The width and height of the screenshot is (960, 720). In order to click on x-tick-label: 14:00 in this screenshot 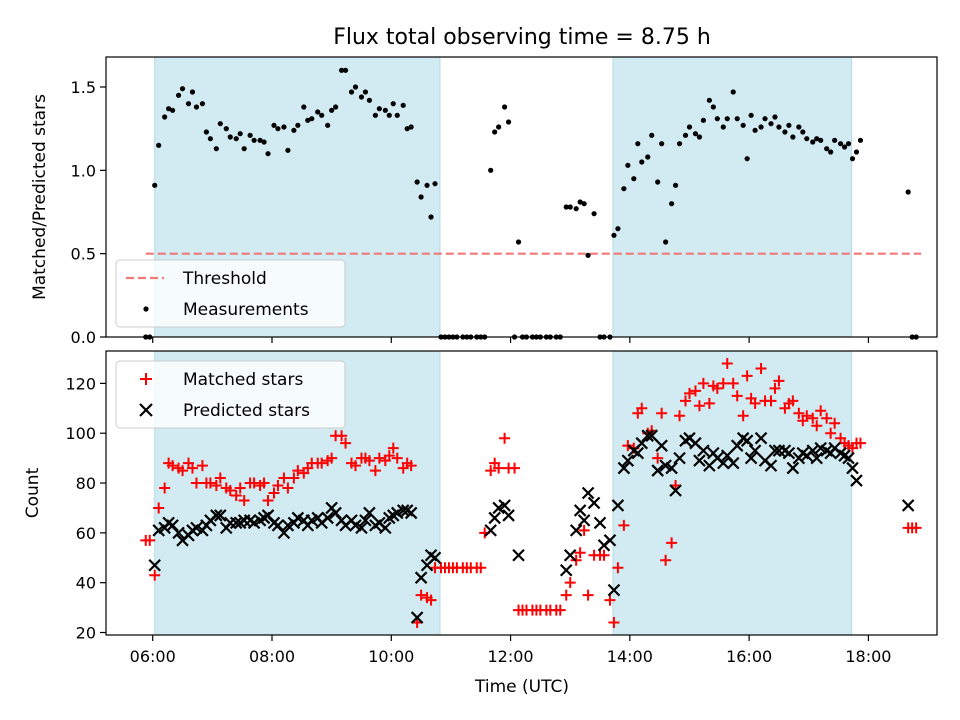, I will do `click(630, 656)`.